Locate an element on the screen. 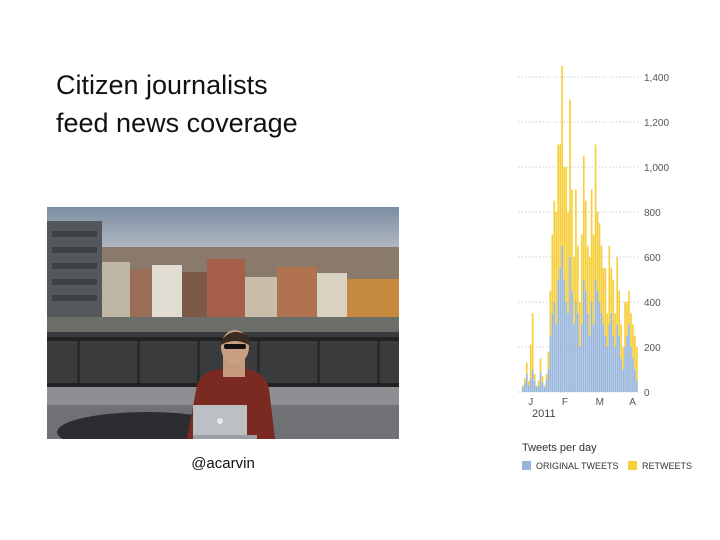 Image resolution: width=720 pixels, height=540 pixels. y-tick-label-1200: 1,200 is located at coordinates (656, 123).